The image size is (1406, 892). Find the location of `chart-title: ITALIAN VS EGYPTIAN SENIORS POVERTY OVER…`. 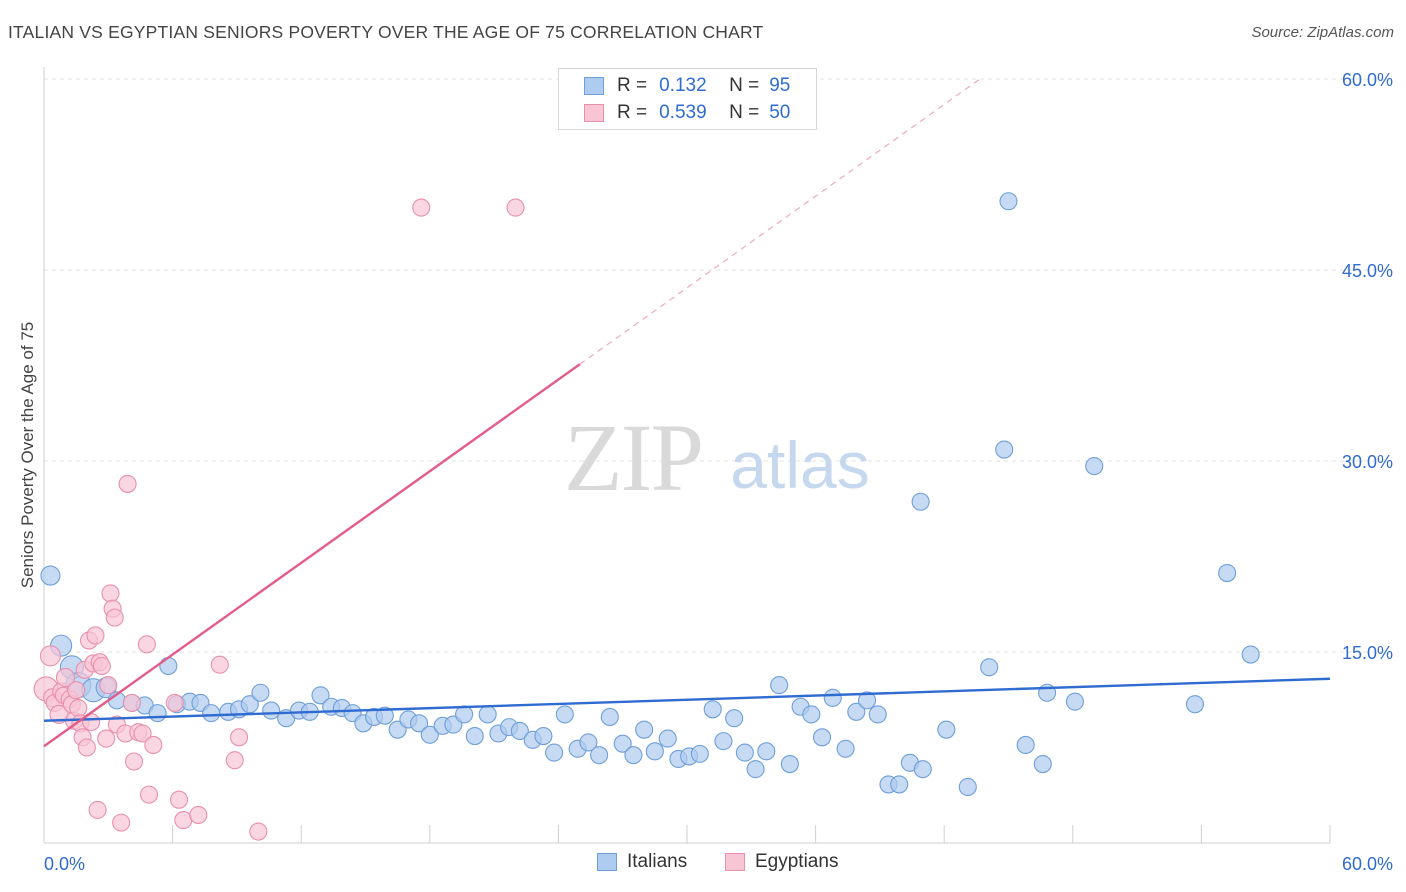

chart-title: ITALIAN VS EGYPTIAN SENIORS POVERTY OVER… is located at coordinates (386, 32).